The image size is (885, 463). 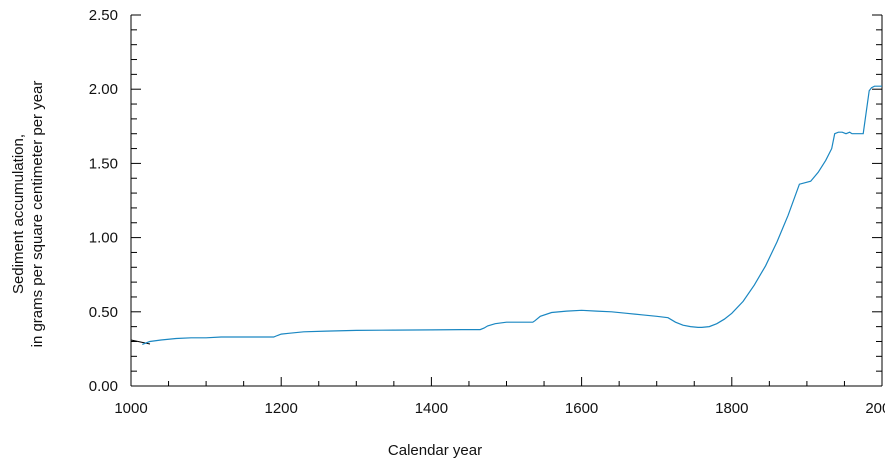 What do you see at coordinates (435, 450) in the screenshot?
I see `x-axis-title: Calendar year` at bounding box center [435, 450].